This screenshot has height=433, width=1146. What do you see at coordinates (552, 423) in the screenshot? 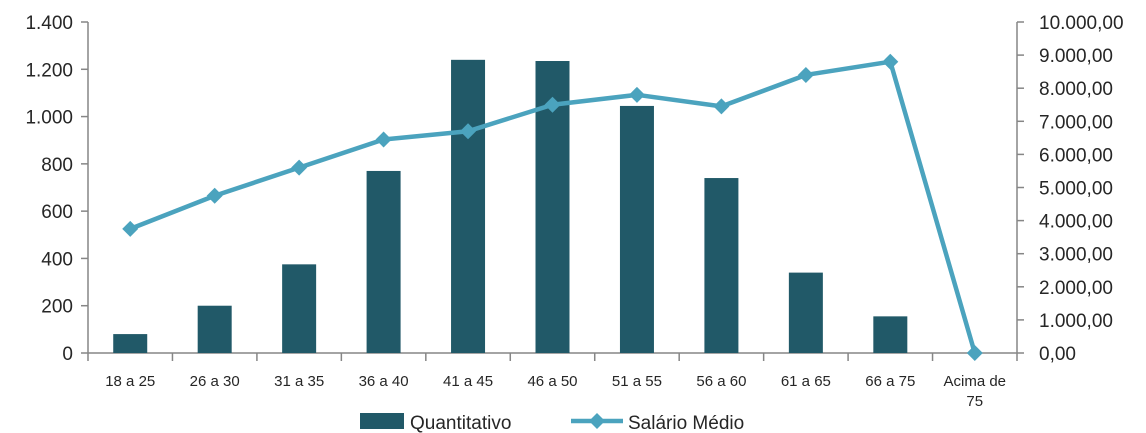
I see `chart-legend: Quantitativo Salário Médio` at bounding box center [552, 423].